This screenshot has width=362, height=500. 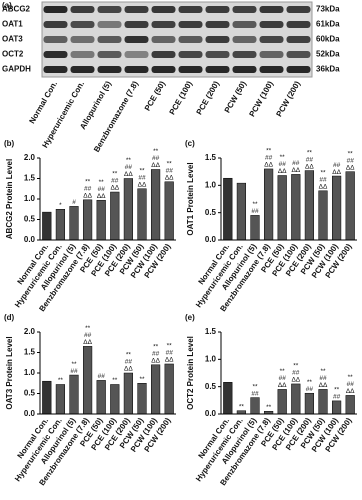 What do you see at coordinates (190, 317) in the screenshot?
I see `panel-label: (e)` at bounding box center [190, 317].